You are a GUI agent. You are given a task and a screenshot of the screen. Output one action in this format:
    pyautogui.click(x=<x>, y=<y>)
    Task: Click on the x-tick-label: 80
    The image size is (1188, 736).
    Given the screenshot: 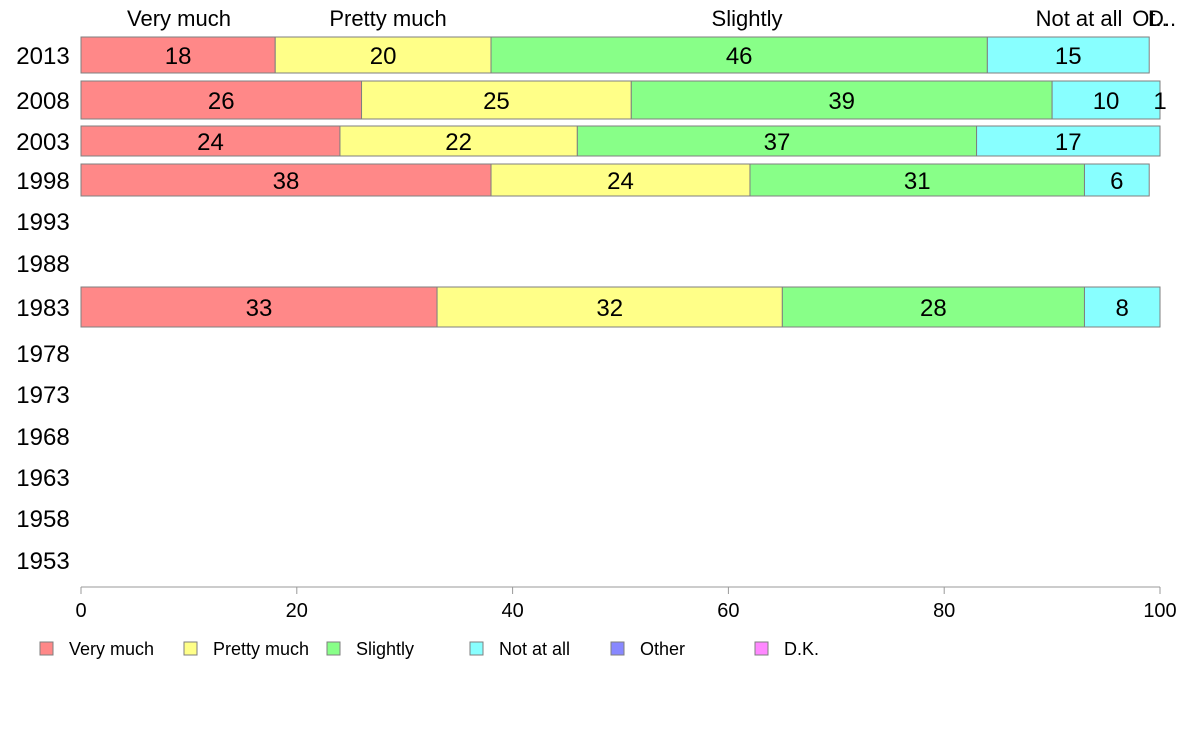 What is the action you would take?
    pyautogui.click(x=944, y=611)
    